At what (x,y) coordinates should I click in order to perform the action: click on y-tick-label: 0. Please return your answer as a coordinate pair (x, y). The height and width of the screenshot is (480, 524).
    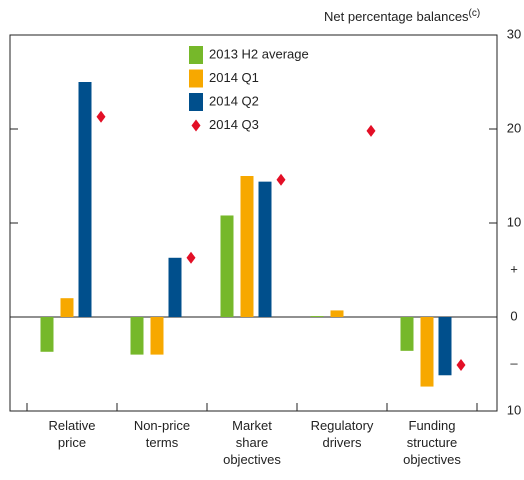
    Looking at the image, I should click on (513, 315).